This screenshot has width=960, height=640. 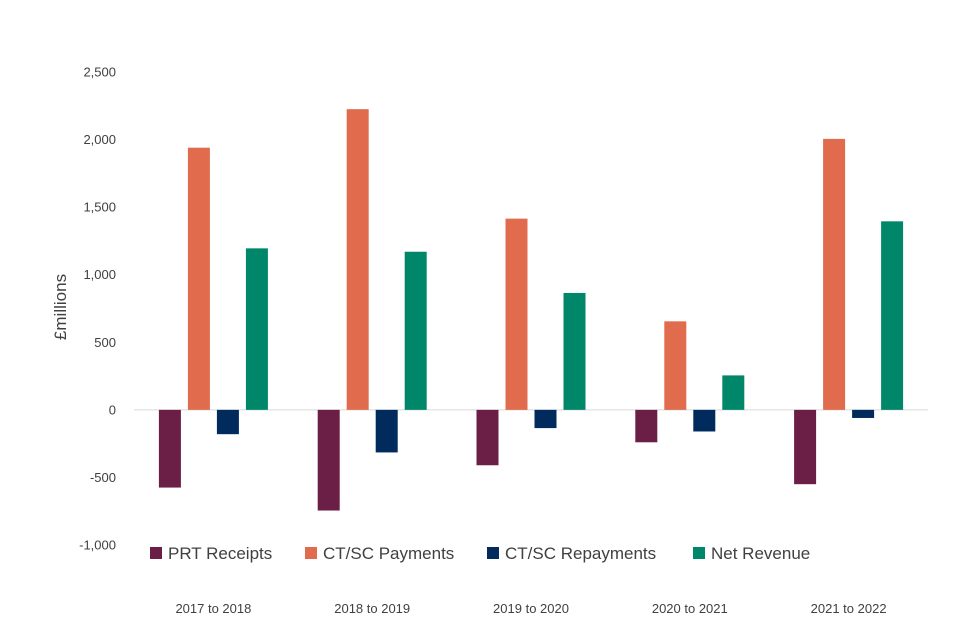 I want to click on y-tick-label: 1,500, so click(x=99, y=207).